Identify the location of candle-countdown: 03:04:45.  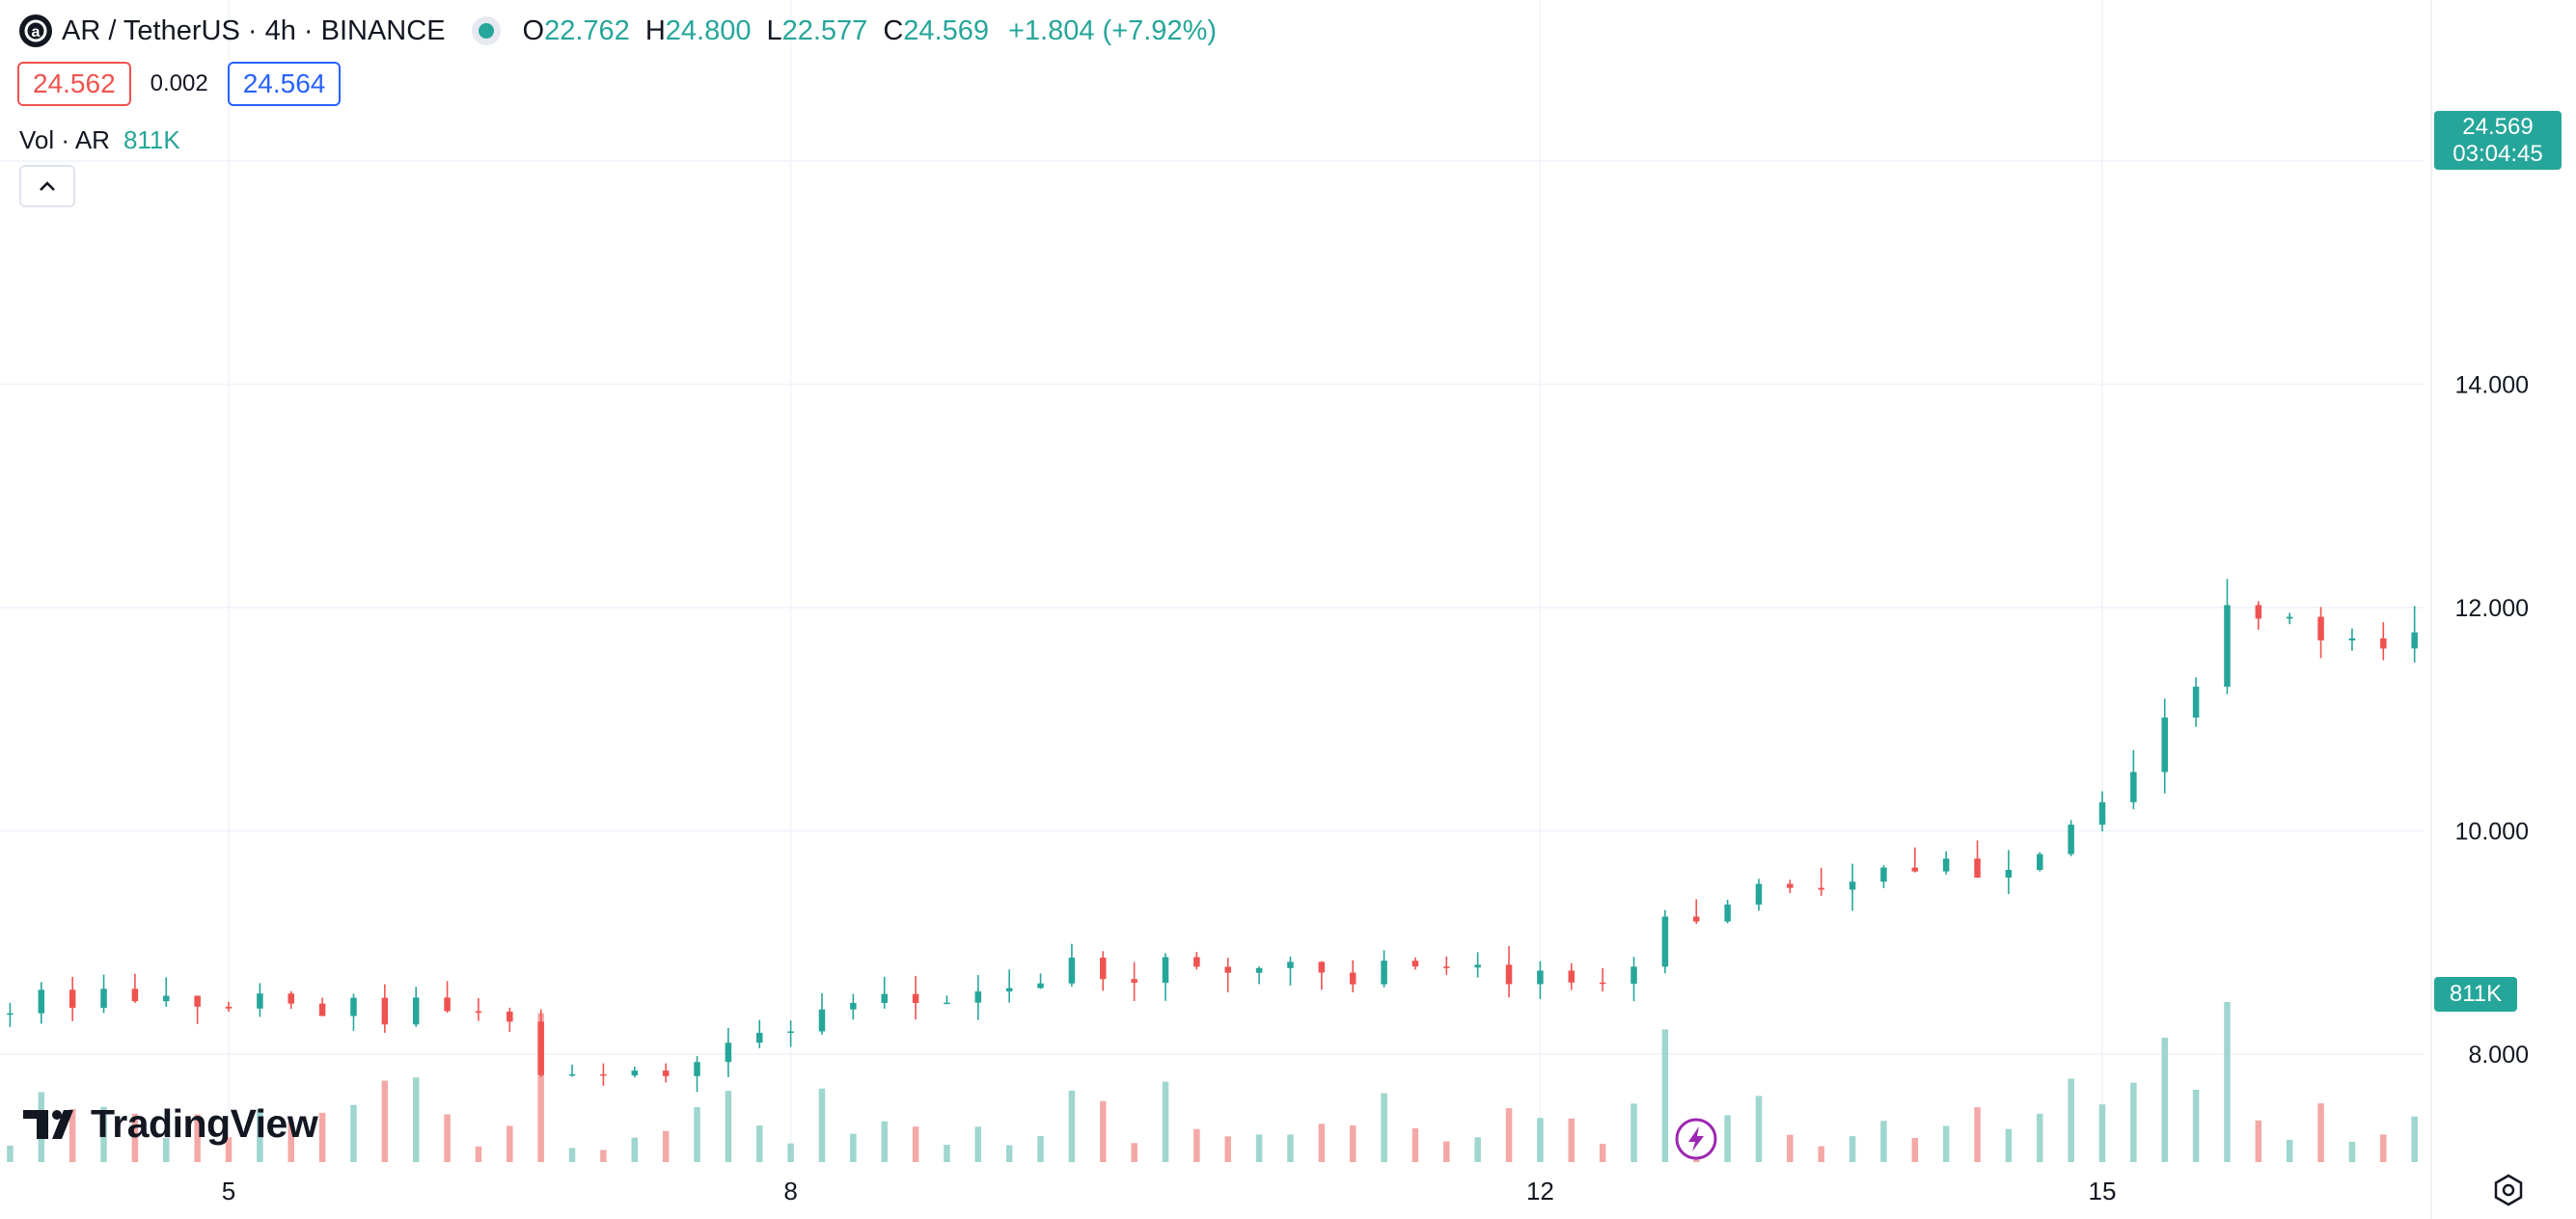
(2498, 153).